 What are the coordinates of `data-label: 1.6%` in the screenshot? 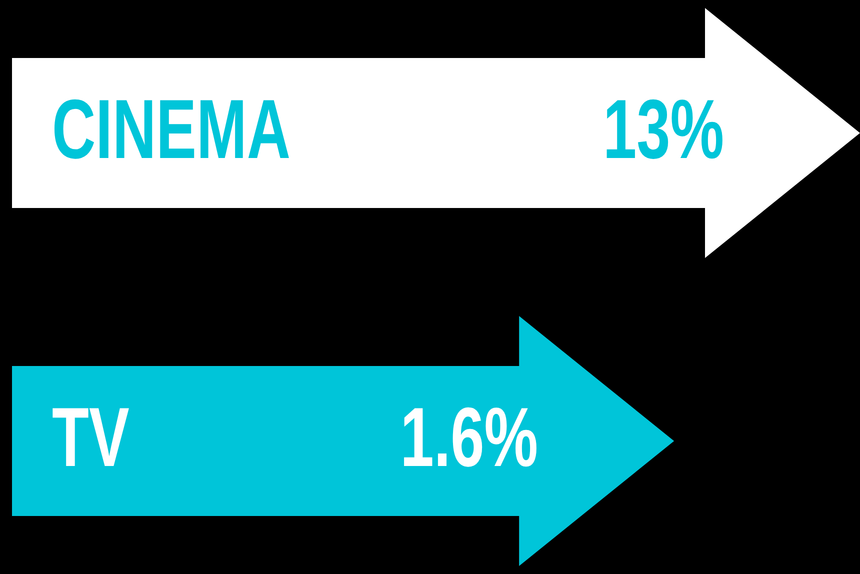 It's located at (469, 437).